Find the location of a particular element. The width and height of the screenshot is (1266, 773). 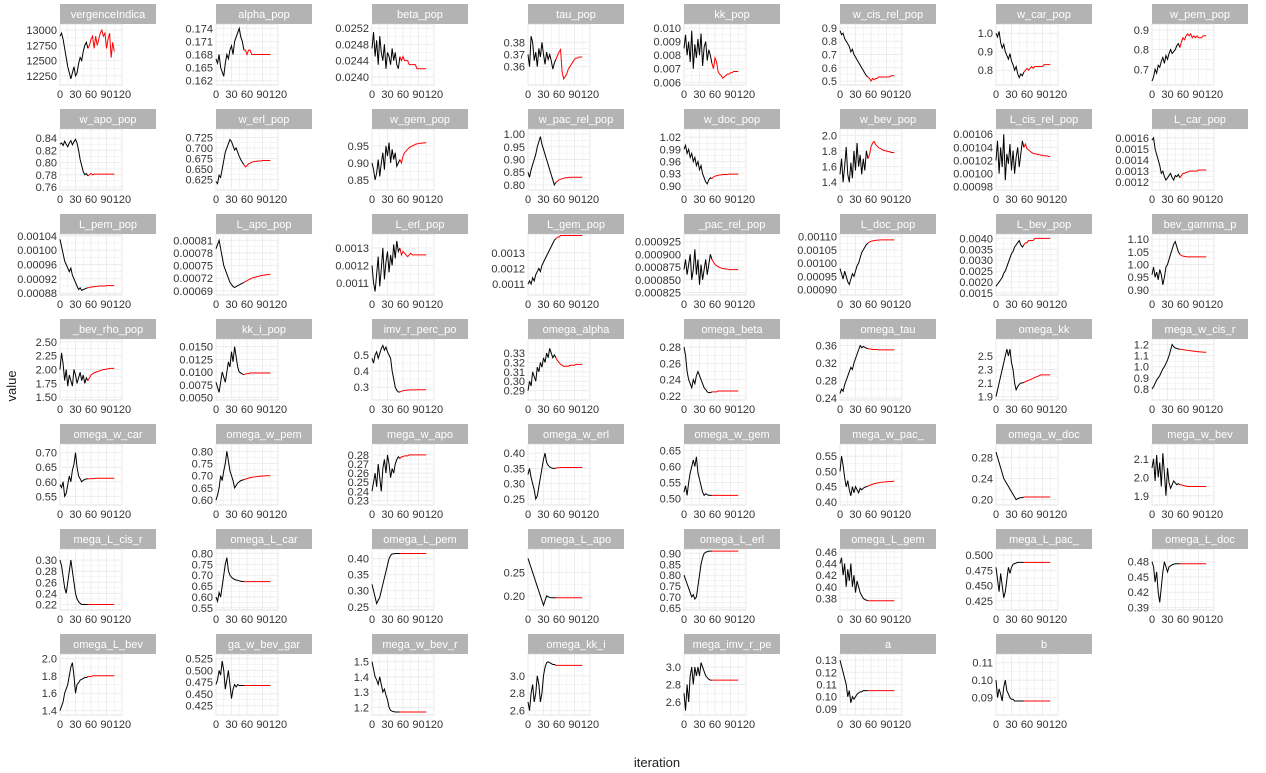

y-tick-label: 0.0015 is located at coordinates (1132, 150).